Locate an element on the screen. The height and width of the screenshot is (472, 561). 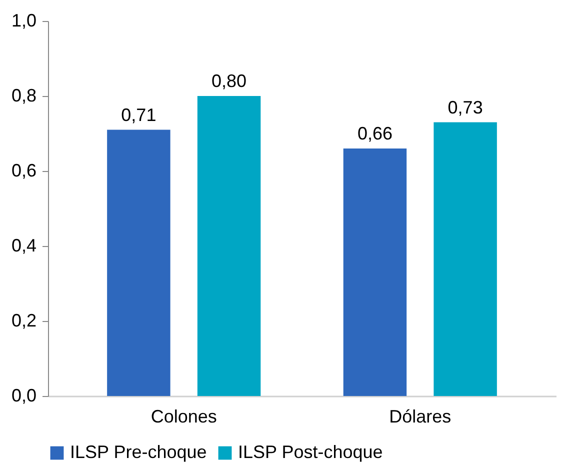
y-tick-label: 0,0 is located at coordinates (23, 396).